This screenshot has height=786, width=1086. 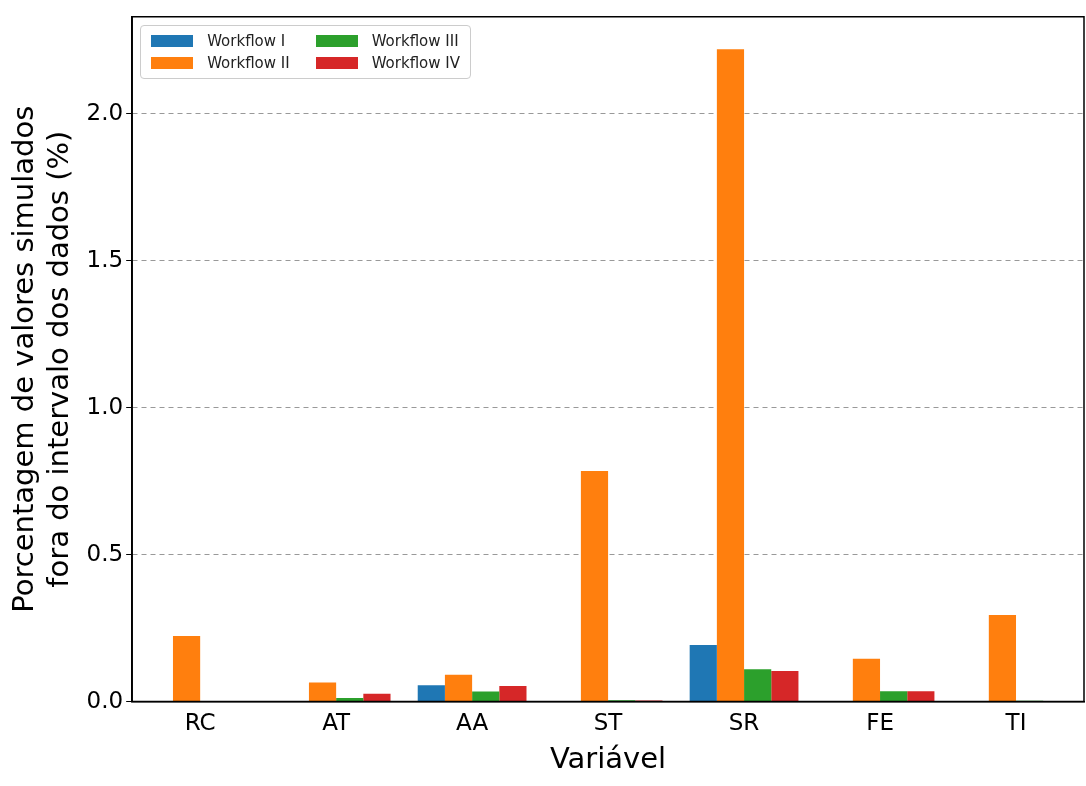 I want to click on y-tick-label: 0.5, so click(x=105, y=552).